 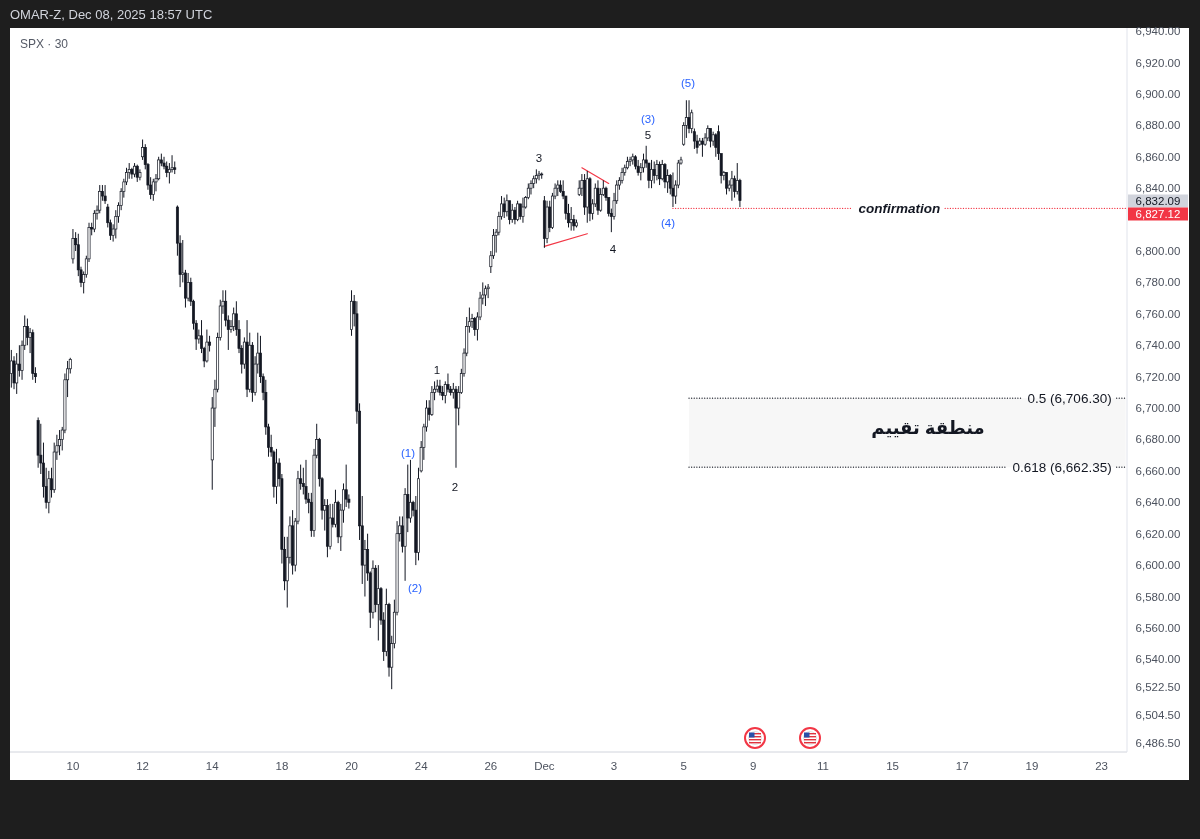 What do you see at coordinates (437, 370) in the screenshot?
I see `annotation: 1` at bounding box center [437, 370].